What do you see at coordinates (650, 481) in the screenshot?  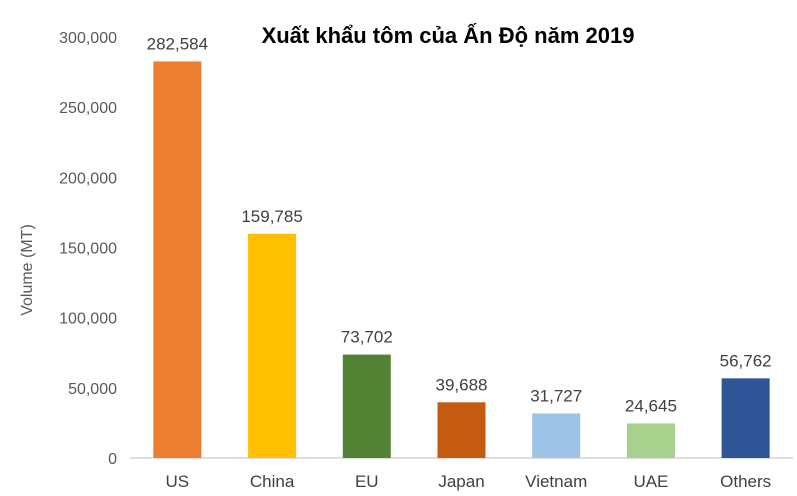 I see `x-tick-label: UAE` at bounding box center [650, 481].